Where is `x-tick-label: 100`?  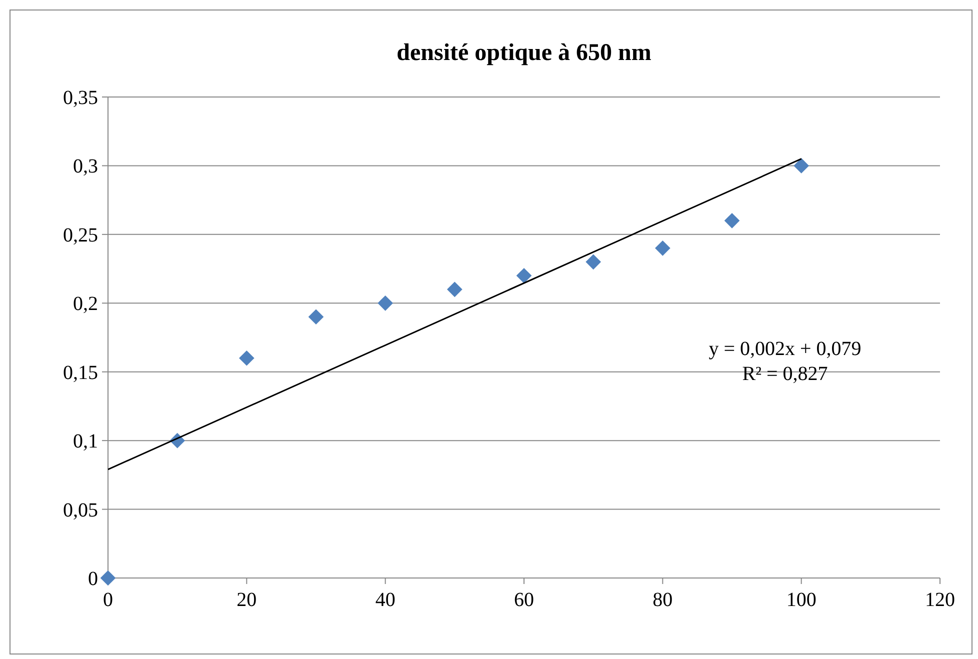 x-tick-label: 100 is located at coordinates (801, 600).